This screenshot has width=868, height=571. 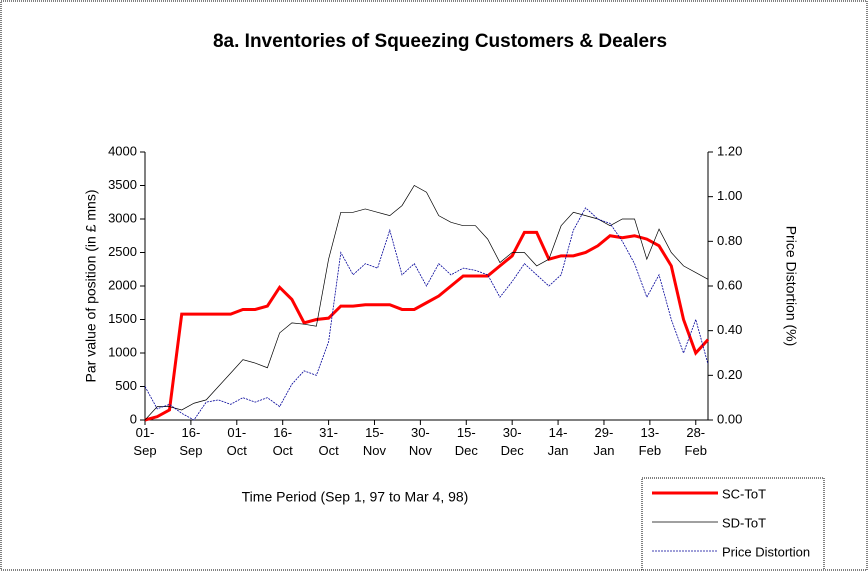 What do you see at coordinates (145, 441) in the screenshot?
I see `x-tick-label: 01- Sep` at bounding box center [145, 441].